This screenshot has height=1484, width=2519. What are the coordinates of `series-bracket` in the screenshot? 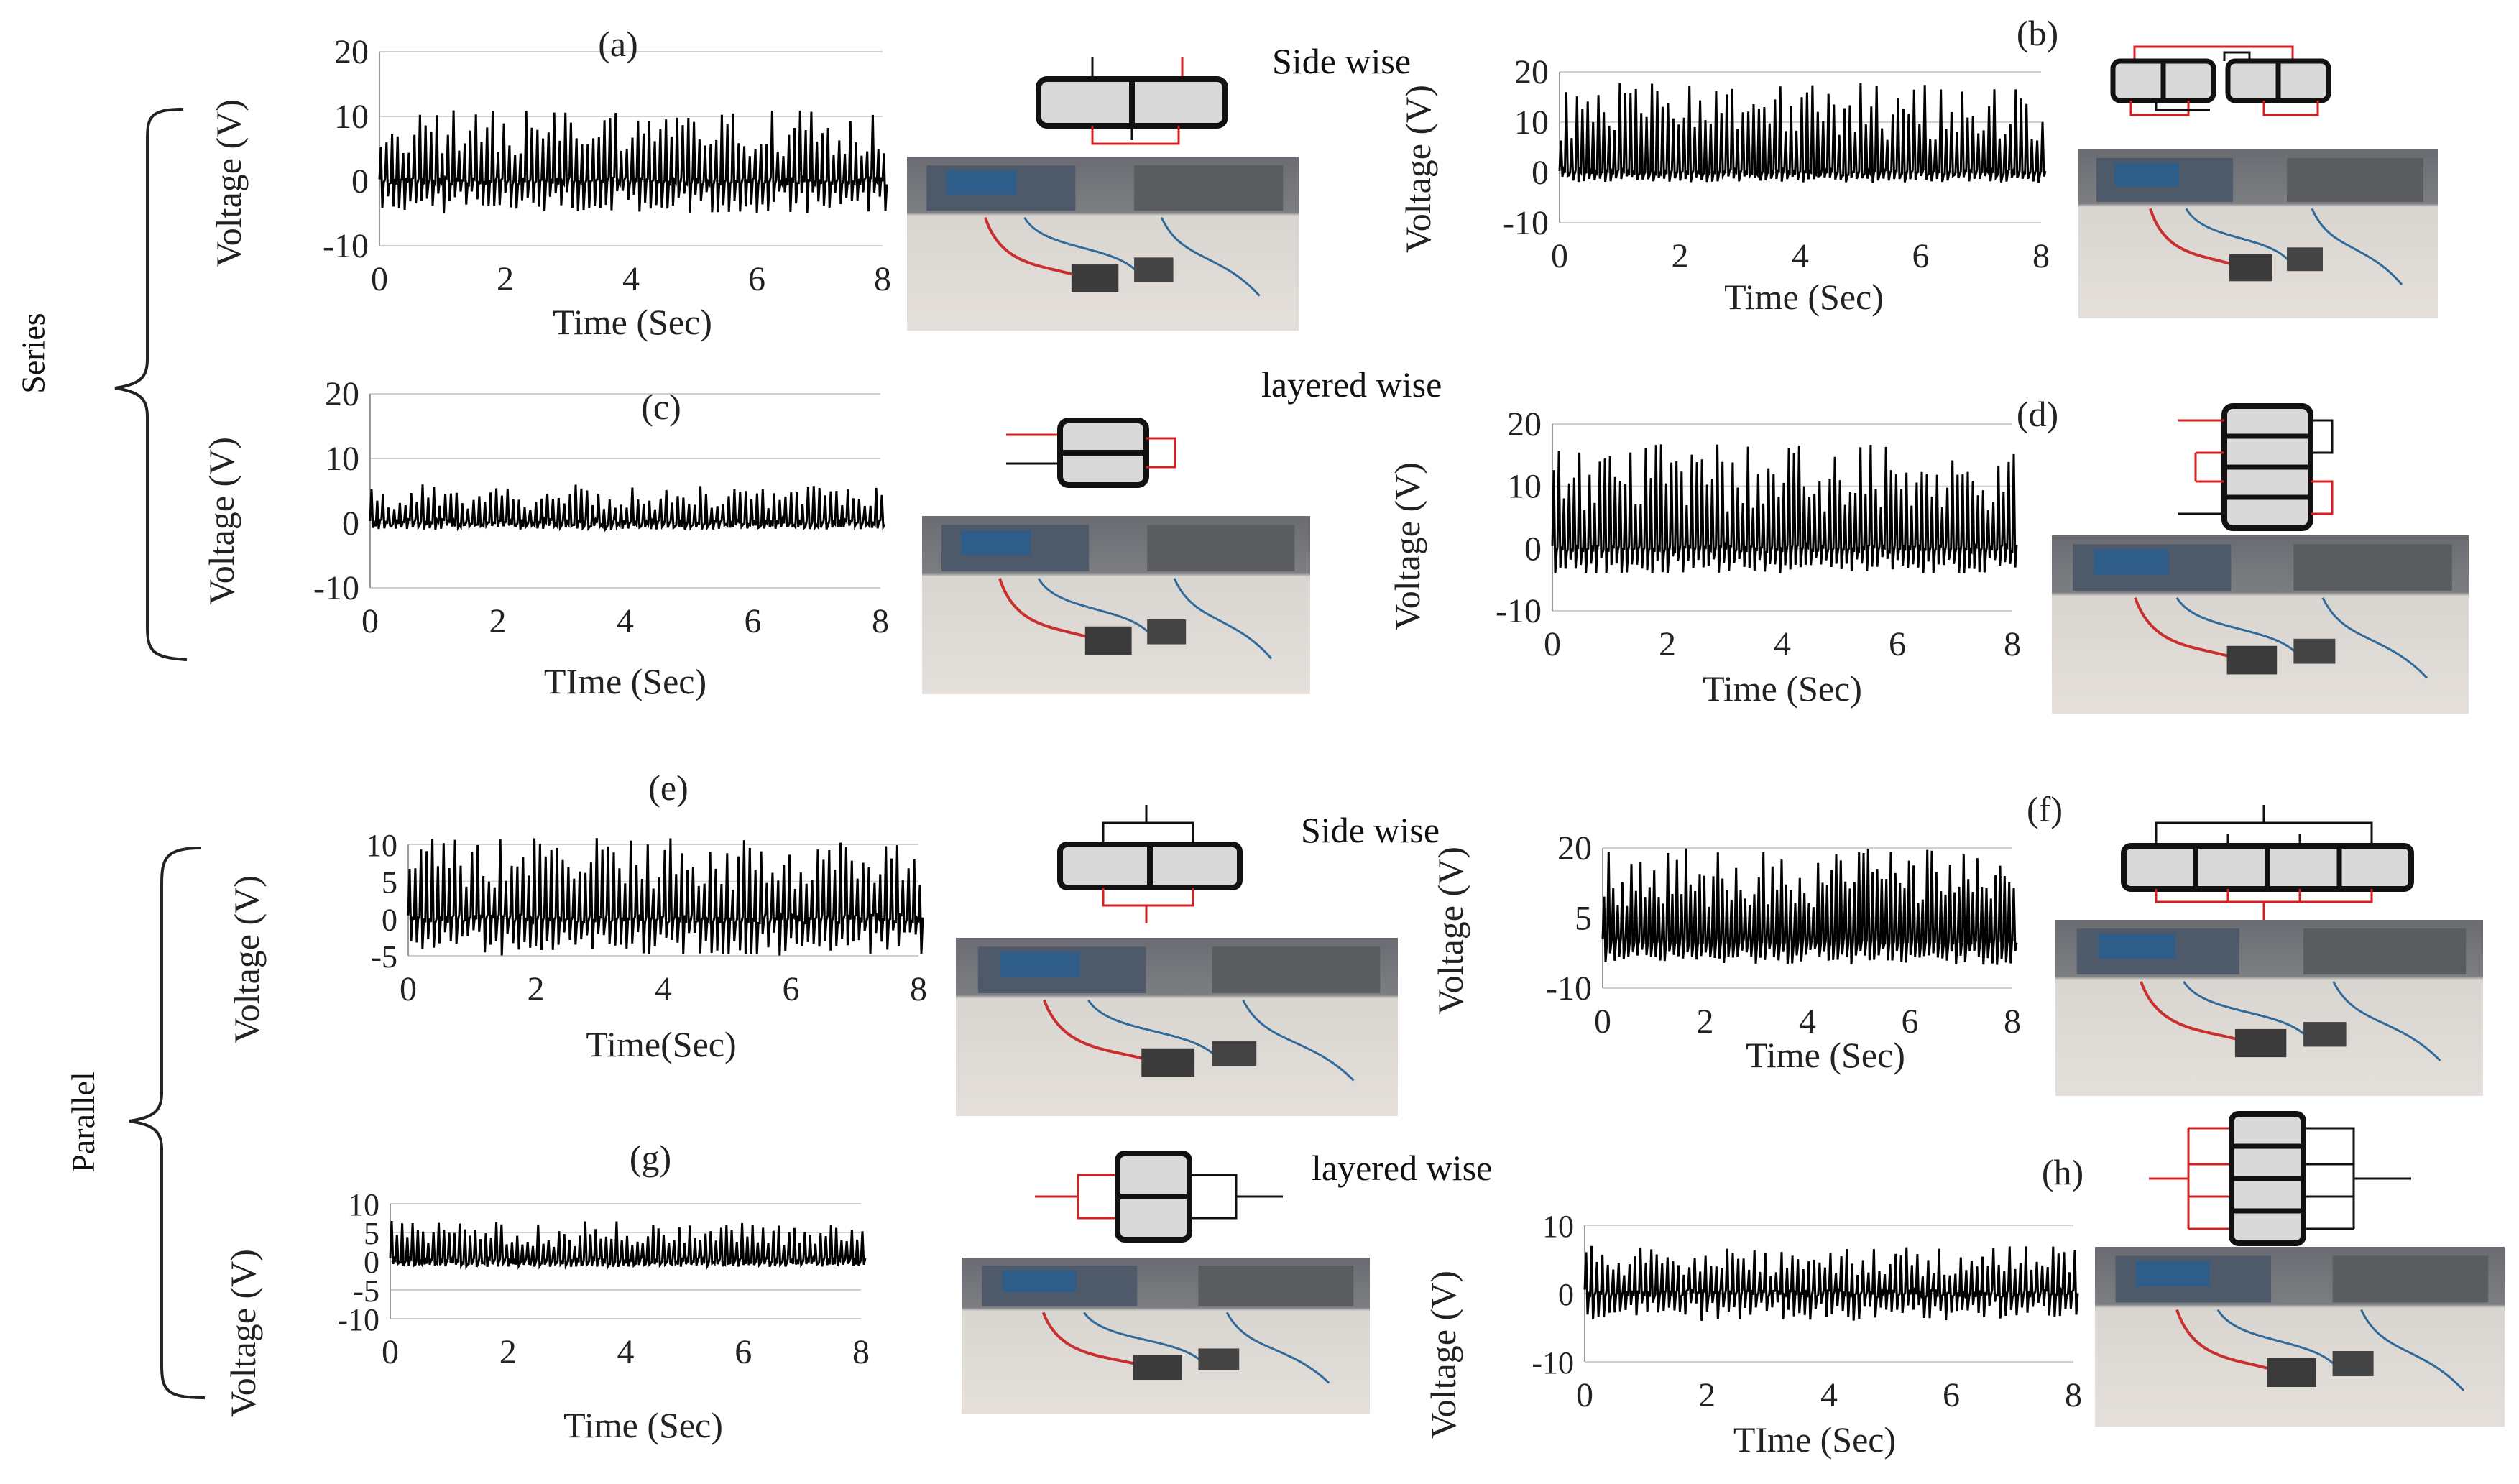 It's located at (151, 384).